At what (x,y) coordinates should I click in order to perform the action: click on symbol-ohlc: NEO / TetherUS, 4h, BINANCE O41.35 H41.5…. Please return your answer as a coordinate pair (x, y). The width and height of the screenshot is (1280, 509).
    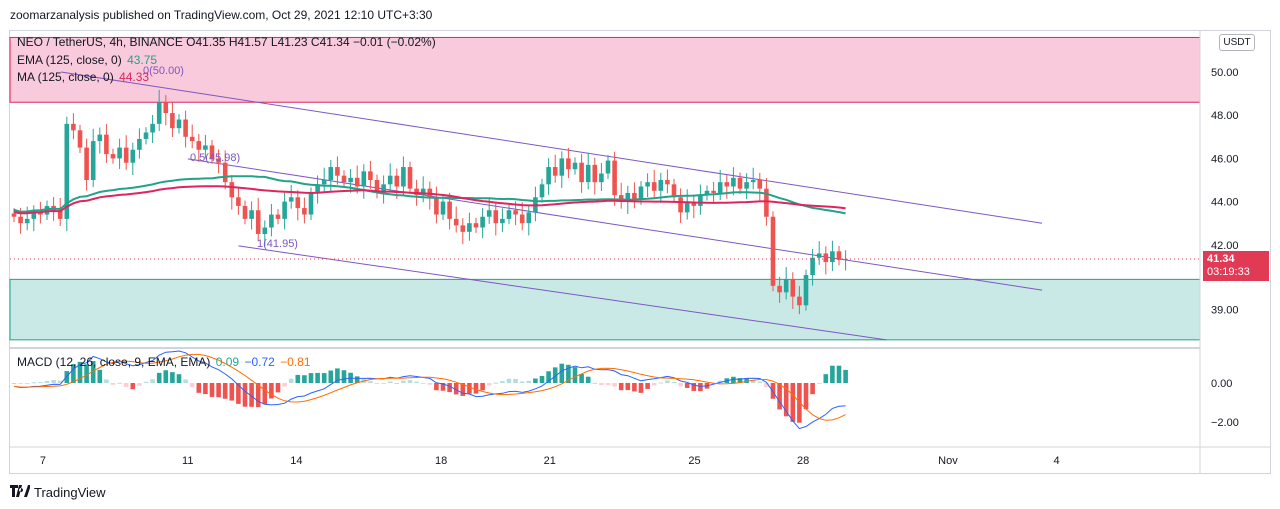
    Looking at the image, I should click on (226, 42).